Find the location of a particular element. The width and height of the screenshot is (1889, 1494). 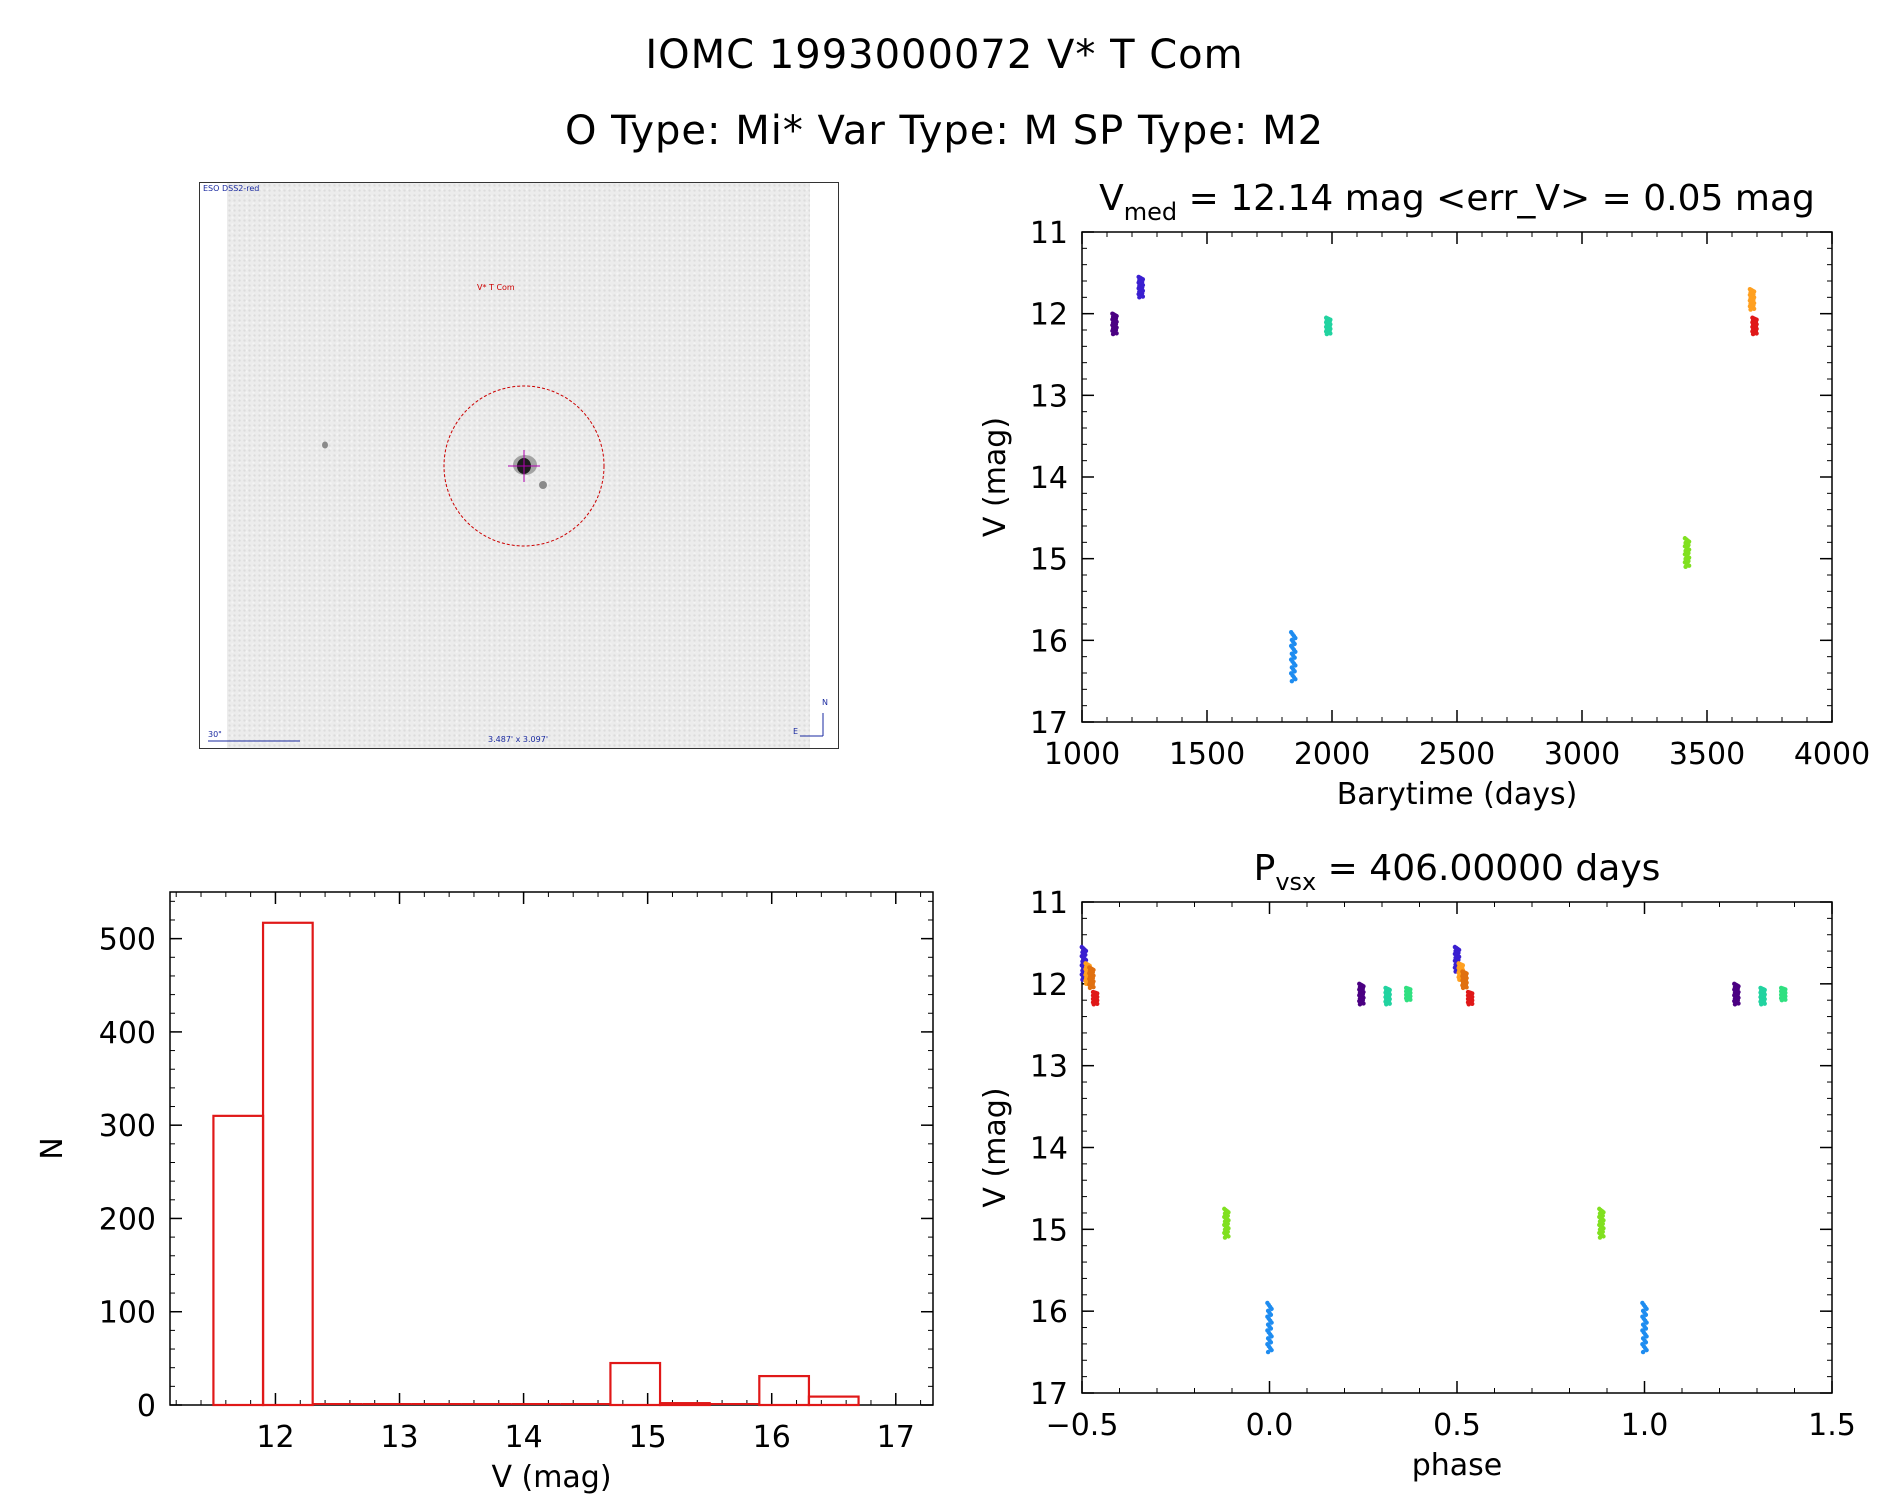

x-tick-label: 16 is located at coordinates (772, 1437).